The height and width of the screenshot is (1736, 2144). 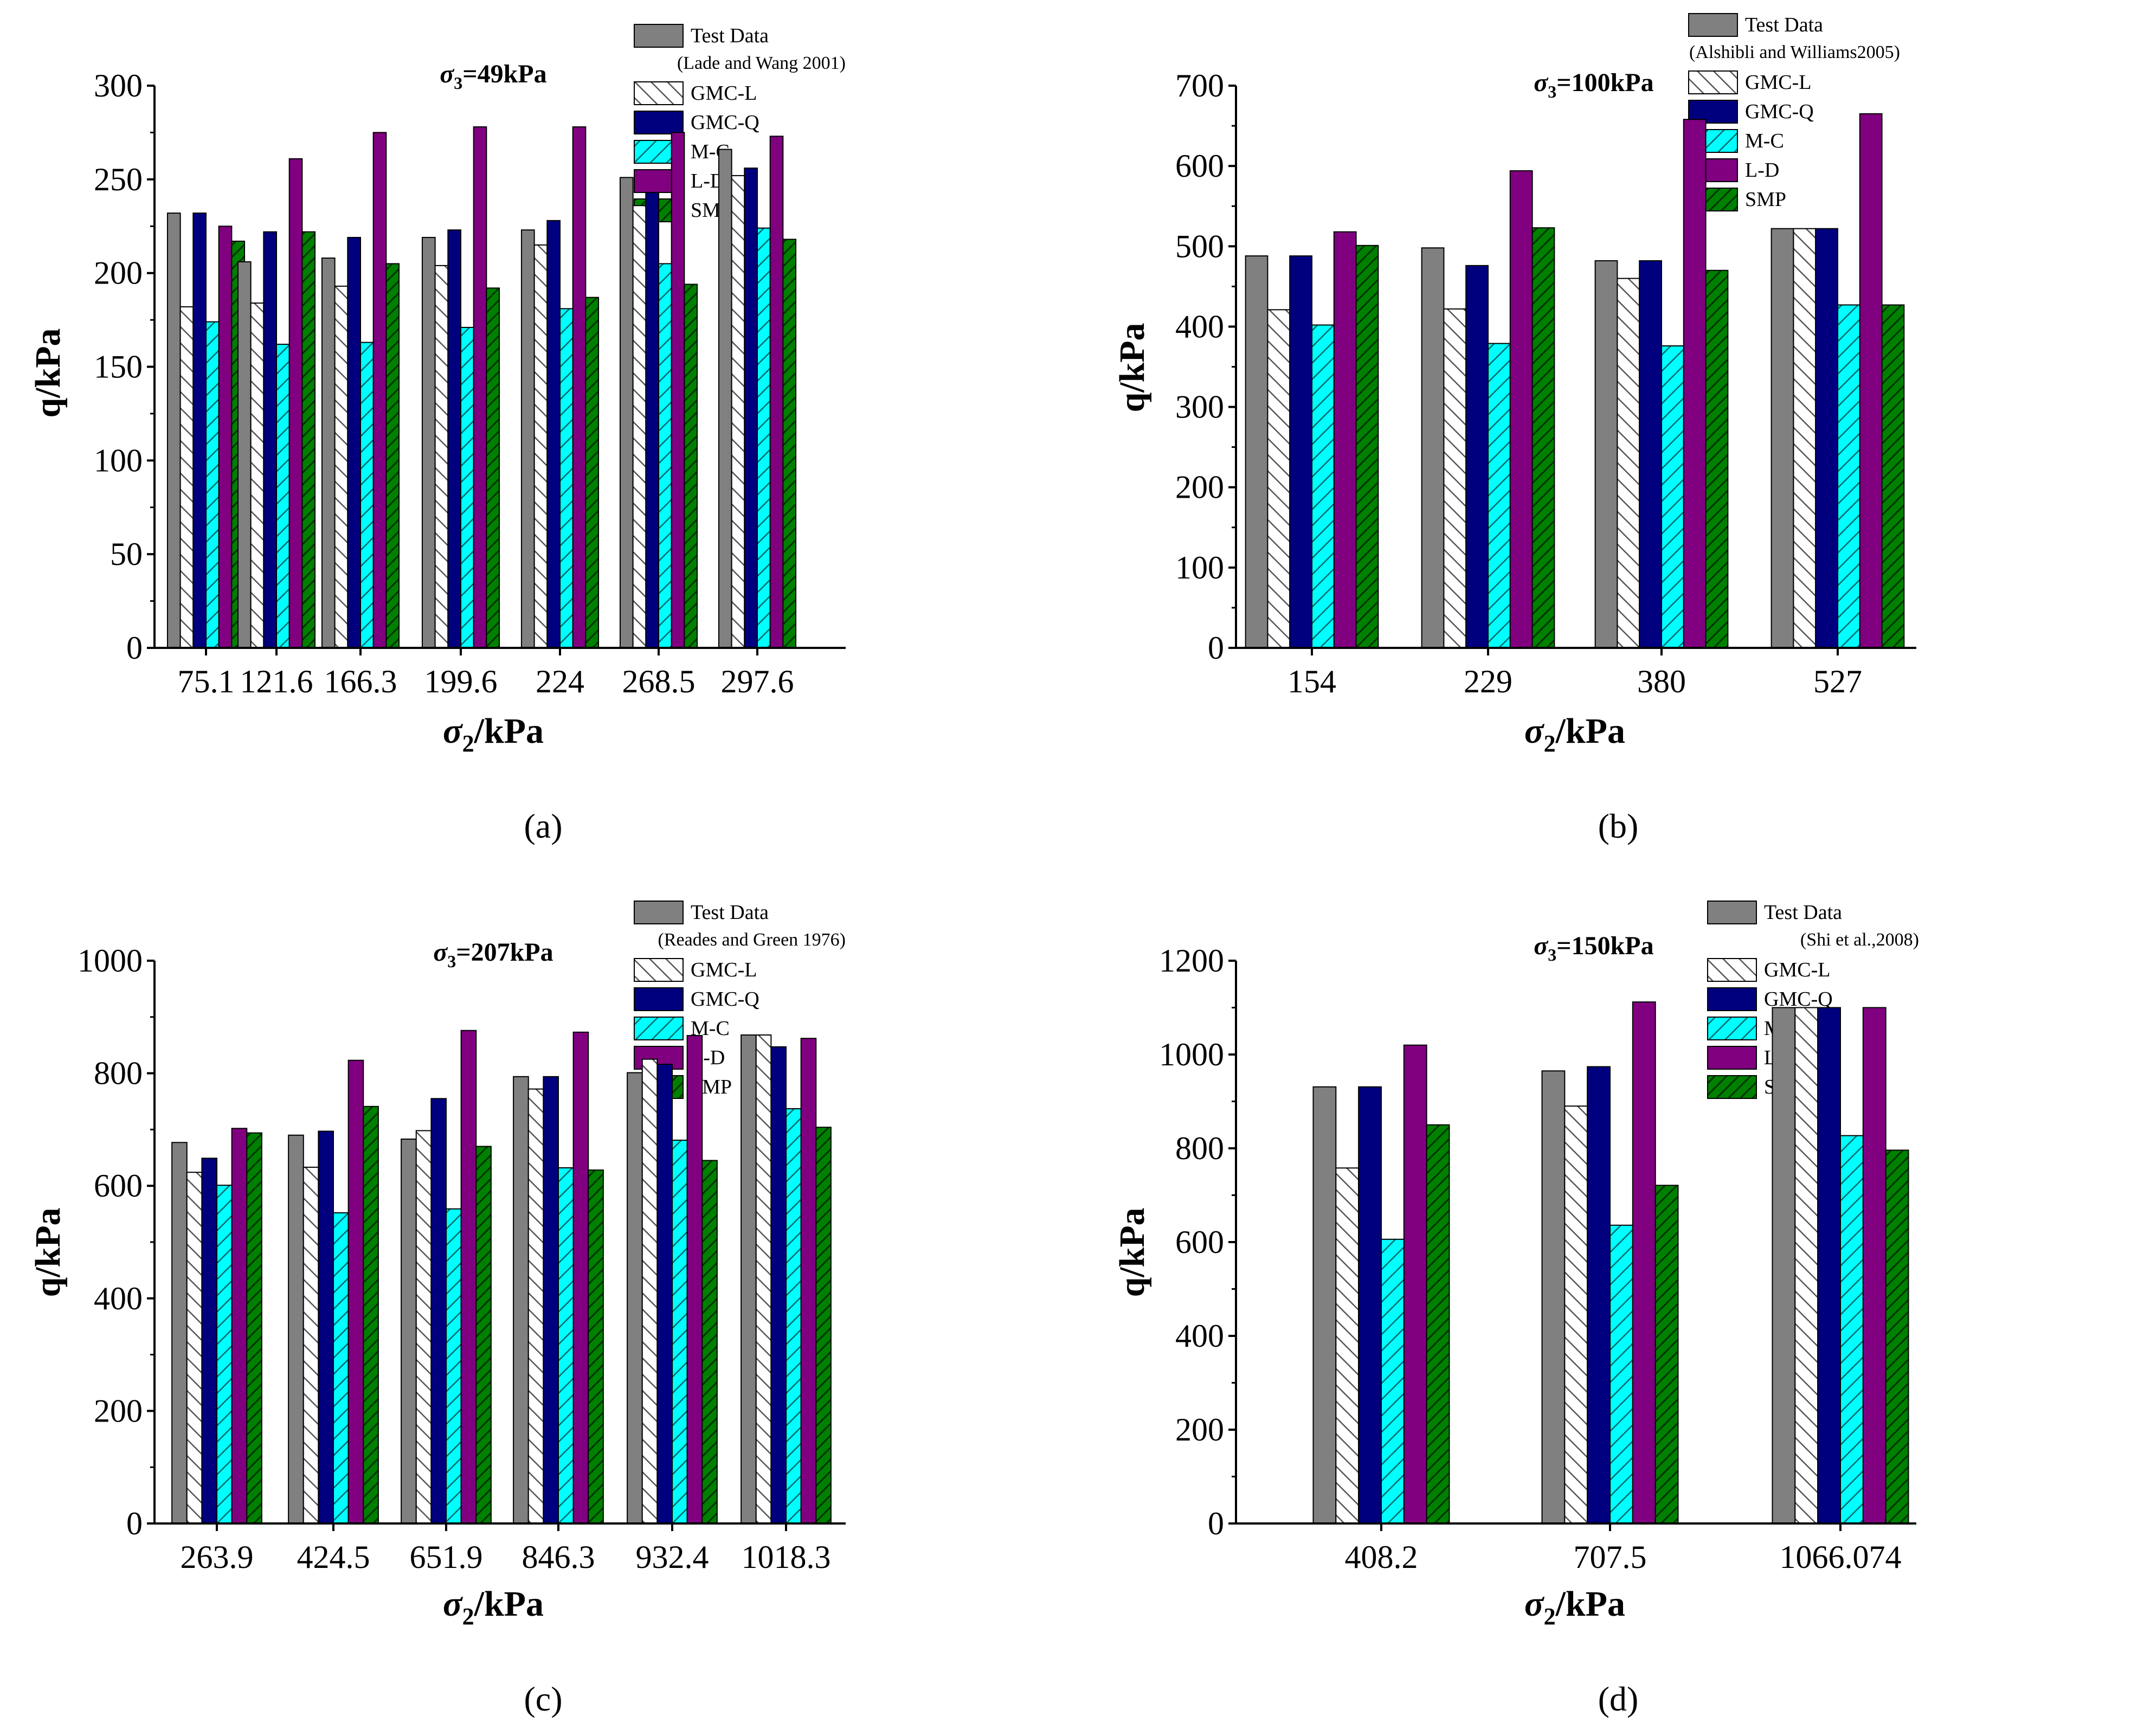 What do you see at coordinates (1732, 1087) in the screenshot?
I see `legend-swatch-smp` at bounding box center [1732, 1087].